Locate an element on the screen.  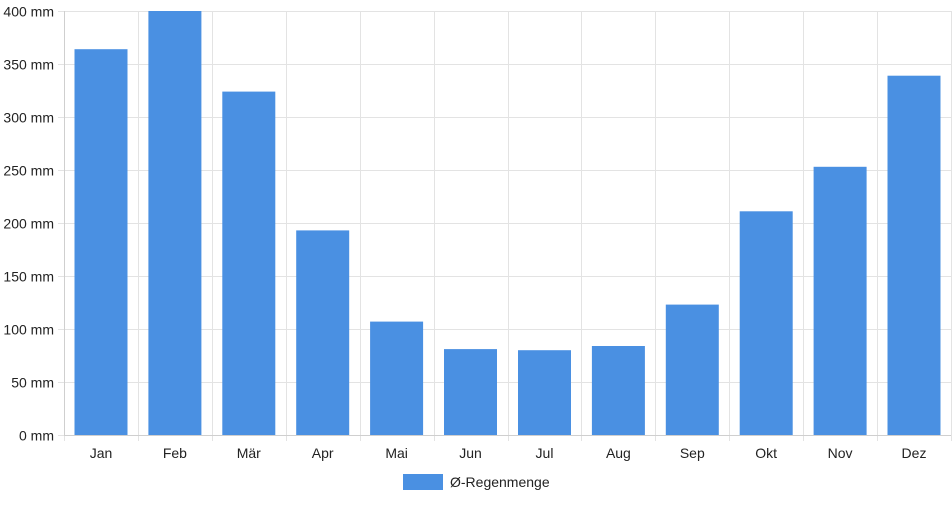
y-tick-label: 0 mm is located at coordinates (36, 436).